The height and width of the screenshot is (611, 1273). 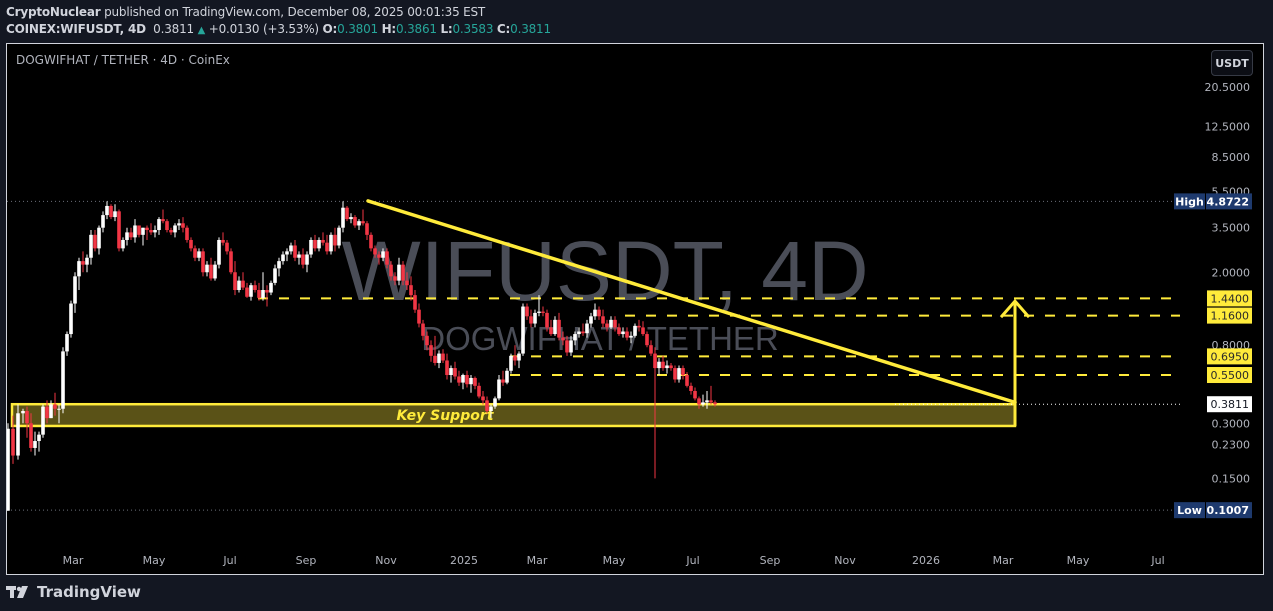 I want to click on y-axis-tick: 20.5000, so click(x=1228, y=87).